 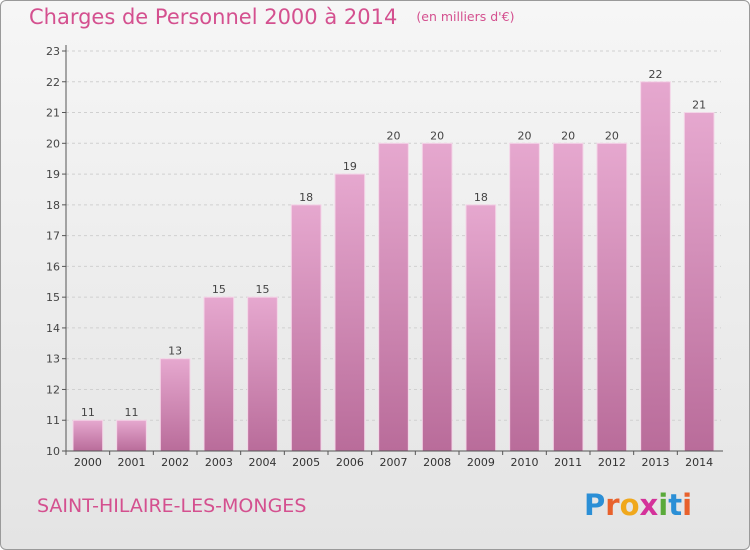 What do you see at coordinates (612, 462) in the screenshot?
I see `x-tick-label: 2012` at bounding box center [612, 462].